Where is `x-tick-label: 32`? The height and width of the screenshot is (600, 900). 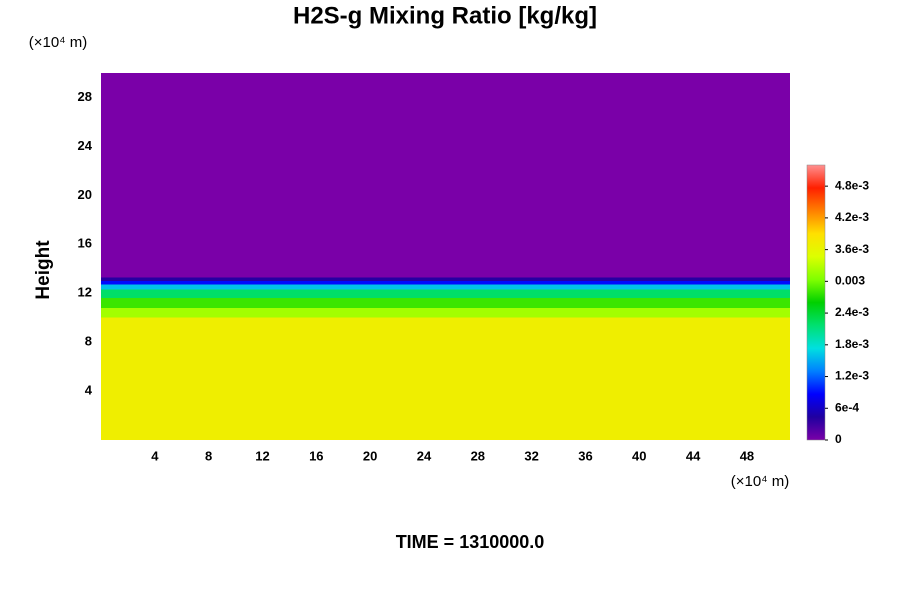 x-tick-label: 32 is located at coordinates (531, 455).